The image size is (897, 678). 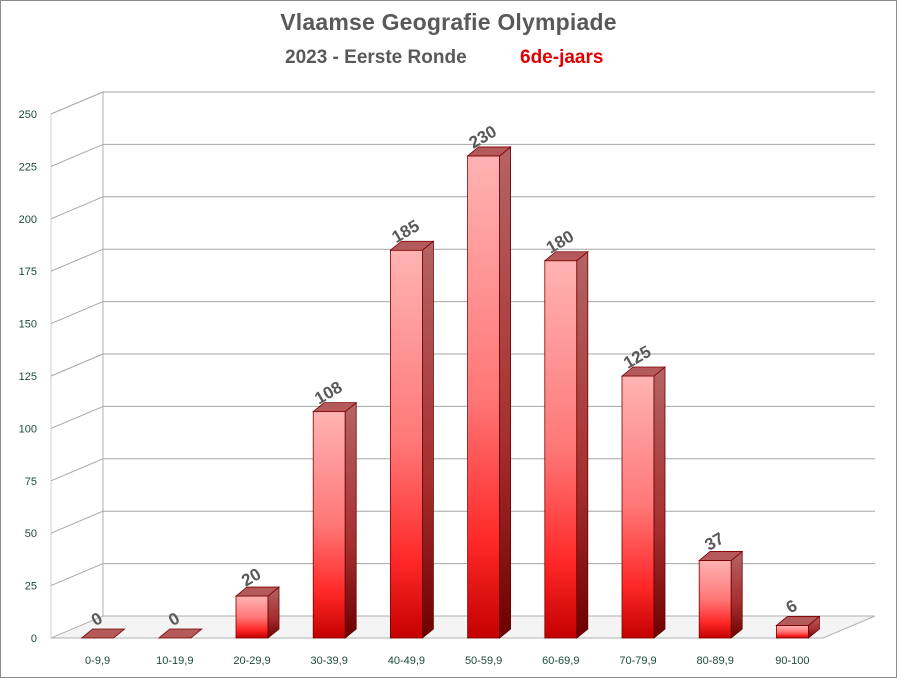 What do you see at coordinates (715, 542) in the screenshot?
I see `data-label: 37` at bounding box center [715, 542].